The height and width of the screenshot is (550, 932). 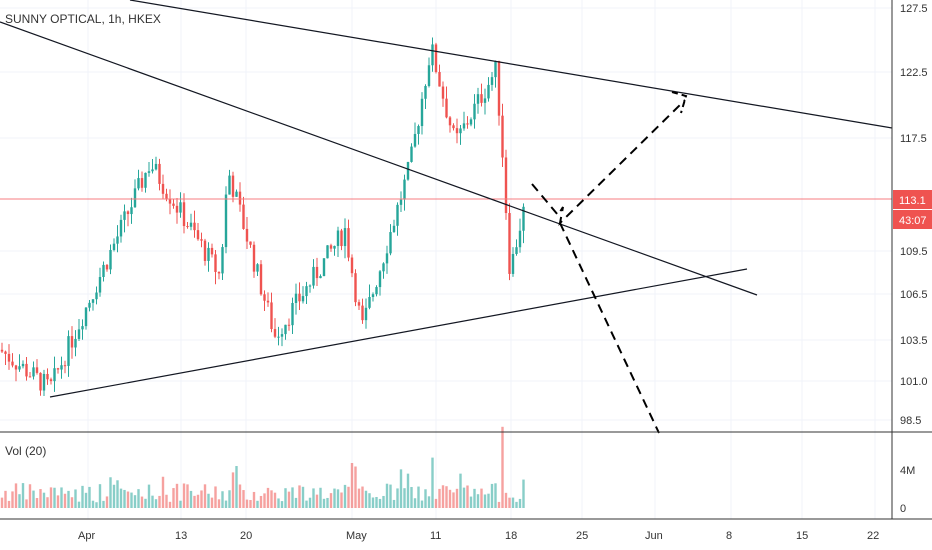 I want to click on volume-bars, so click(x=262, y=467).